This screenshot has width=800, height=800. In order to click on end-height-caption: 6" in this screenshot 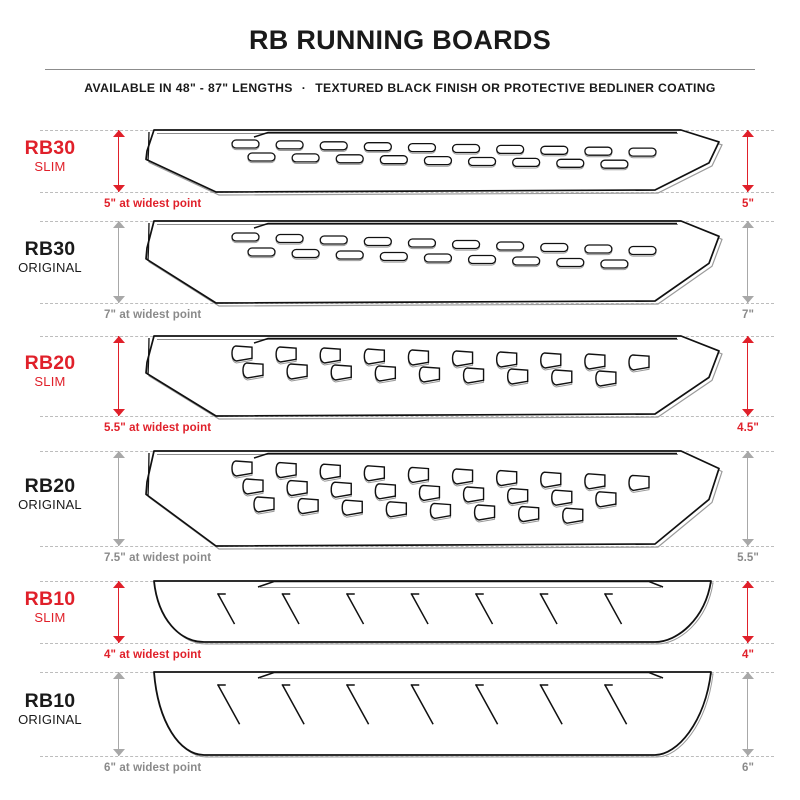, I will do `click(748, 768)`.